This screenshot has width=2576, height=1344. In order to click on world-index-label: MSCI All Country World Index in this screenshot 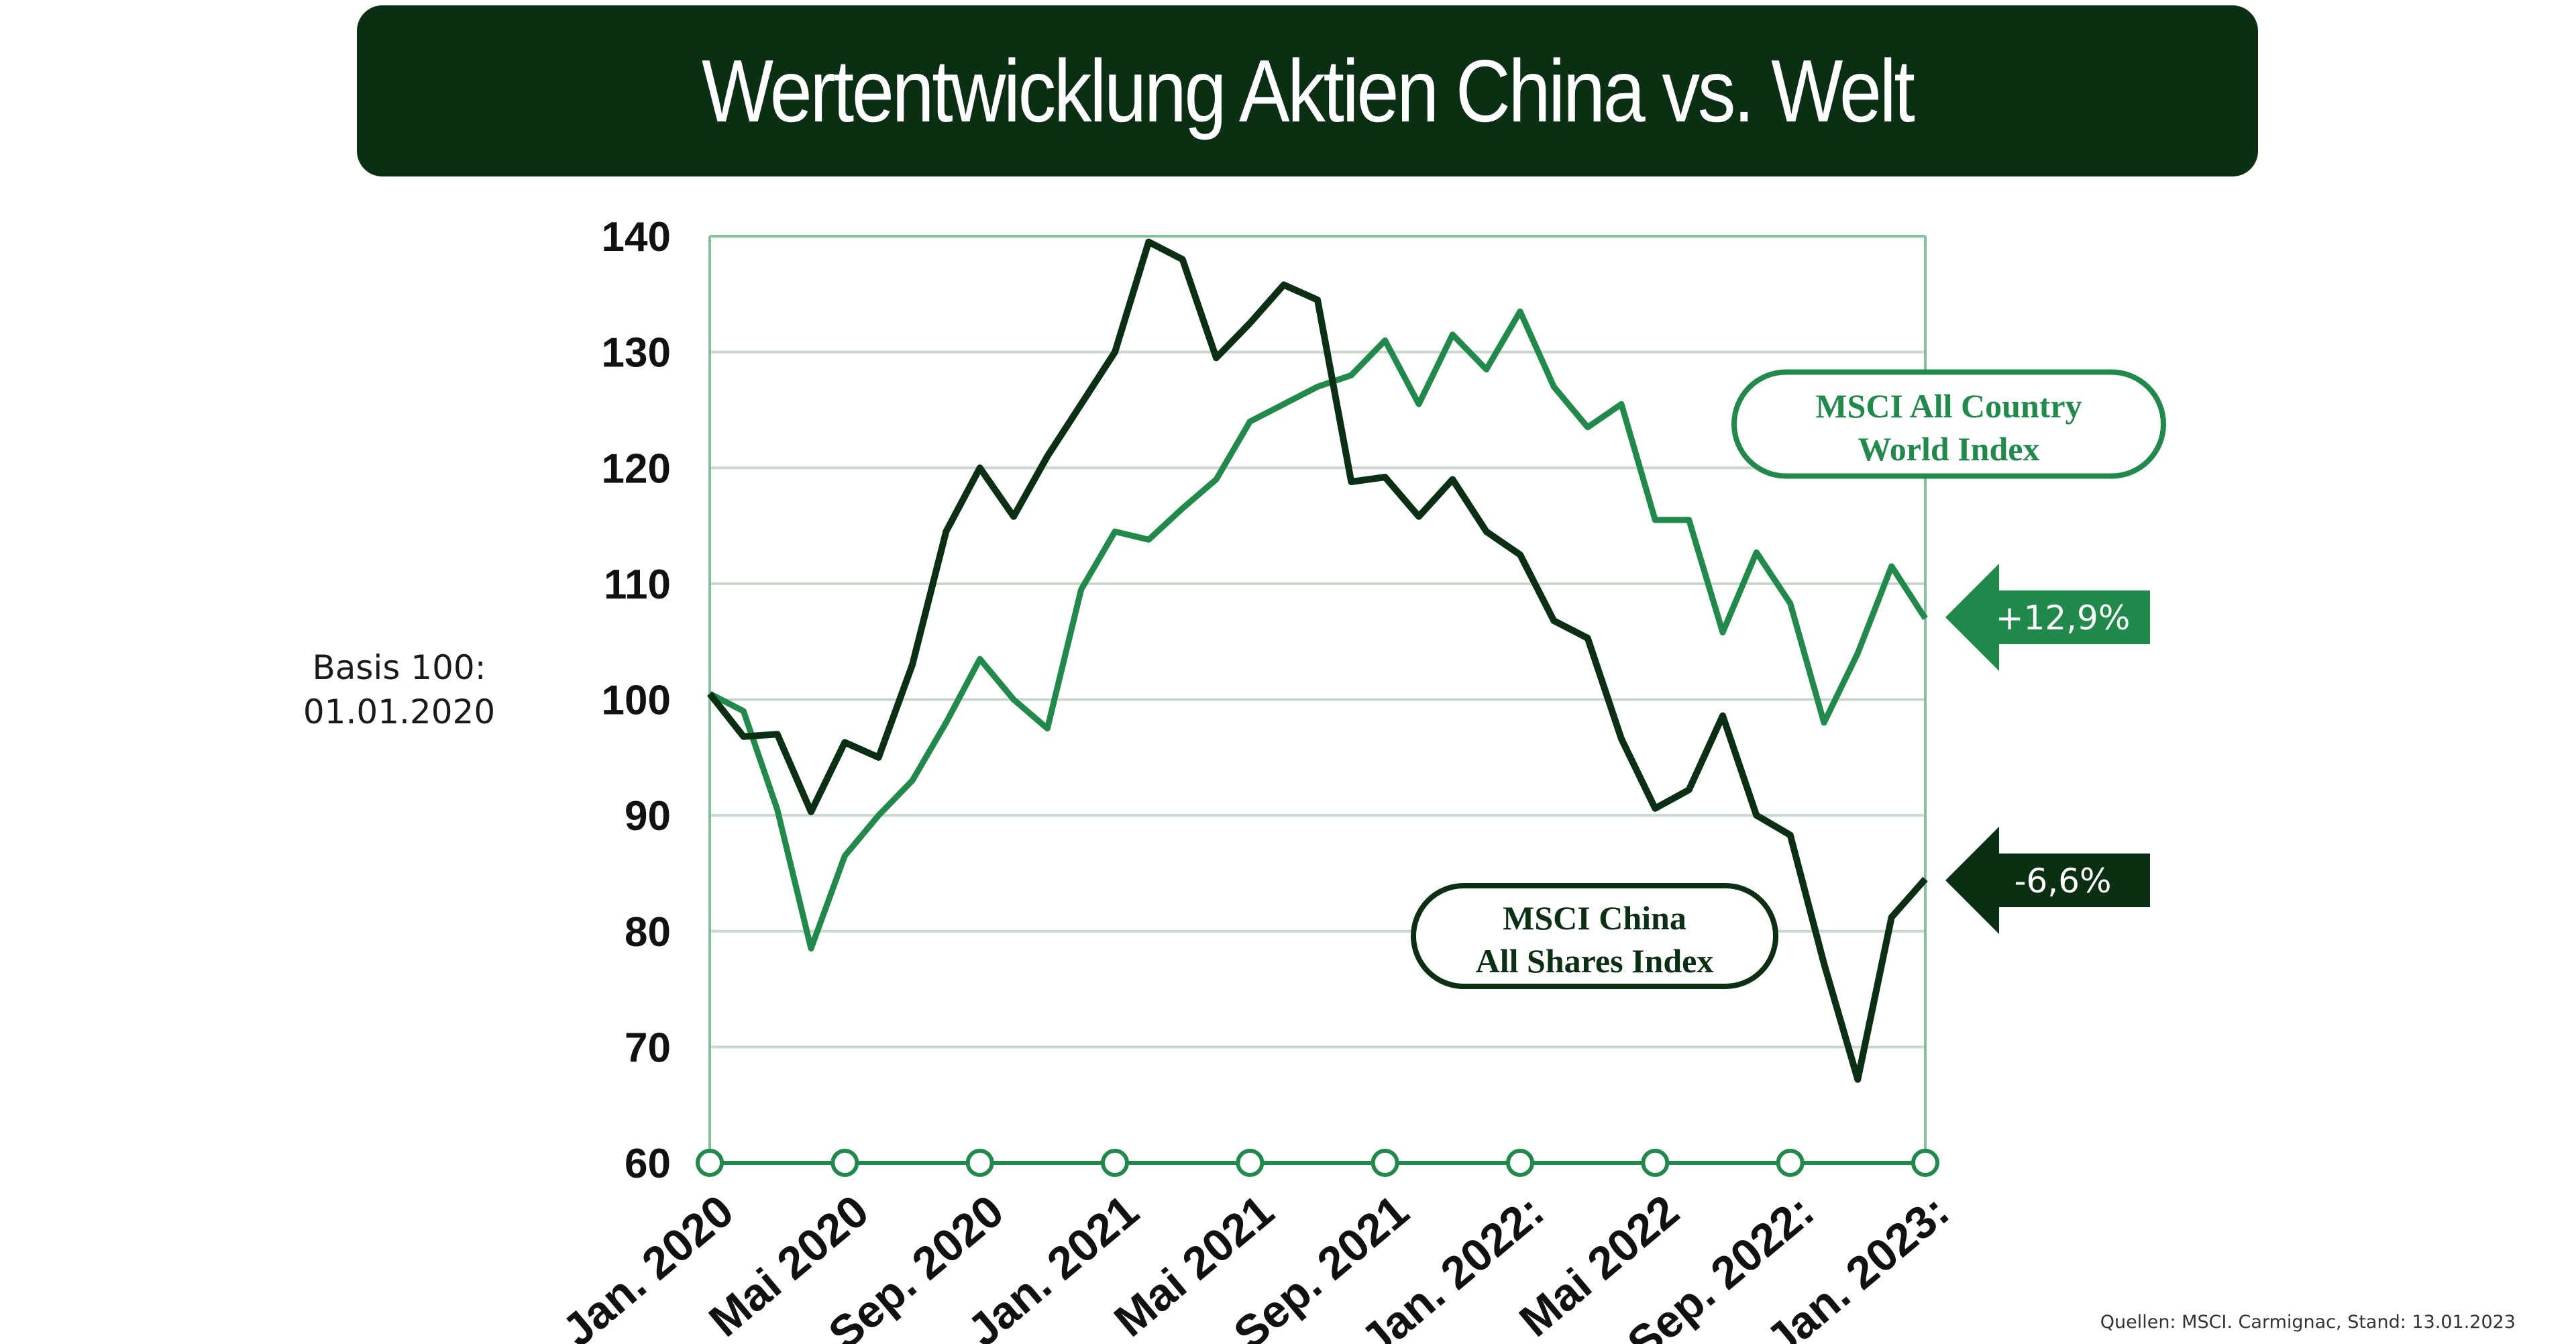, I will do `click(1948, 424)`.